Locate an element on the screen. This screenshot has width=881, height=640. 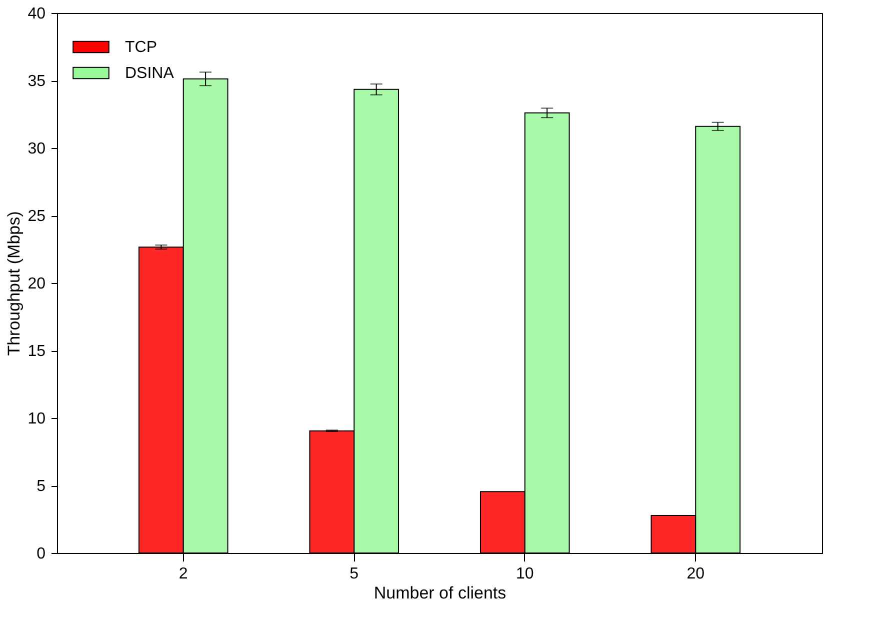
y-tick-label: 20 is located at coordinates (37, 284).